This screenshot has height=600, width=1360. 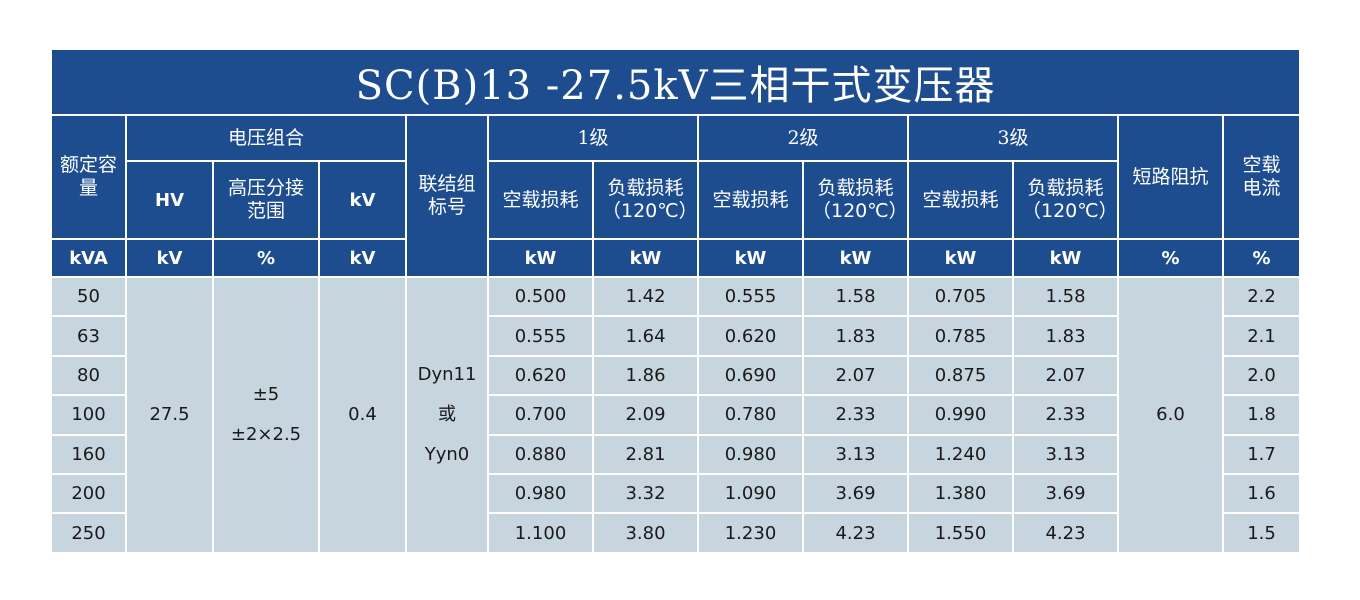 What do you see at coordinates (540, 258) in the screenshot?
I see `unit-g1-no-load: kW` at bounding box center [540, 258].